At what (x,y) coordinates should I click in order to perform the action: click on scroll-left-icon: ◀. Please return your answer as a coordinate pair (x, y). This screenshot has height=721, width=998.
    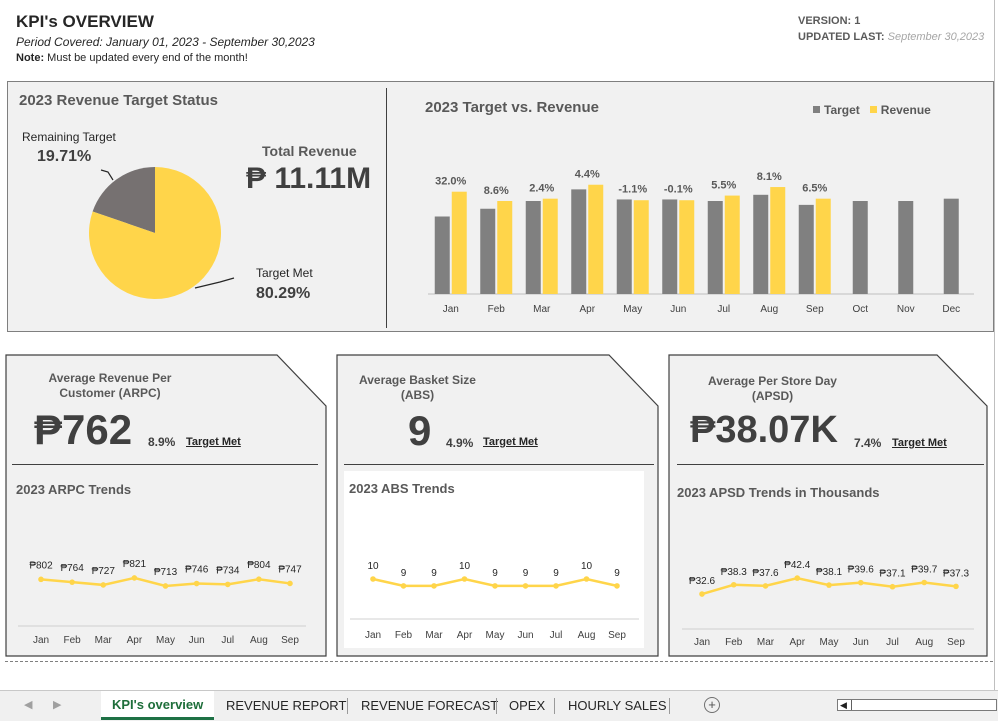
    Looking at the image, I should click on (843, 705).